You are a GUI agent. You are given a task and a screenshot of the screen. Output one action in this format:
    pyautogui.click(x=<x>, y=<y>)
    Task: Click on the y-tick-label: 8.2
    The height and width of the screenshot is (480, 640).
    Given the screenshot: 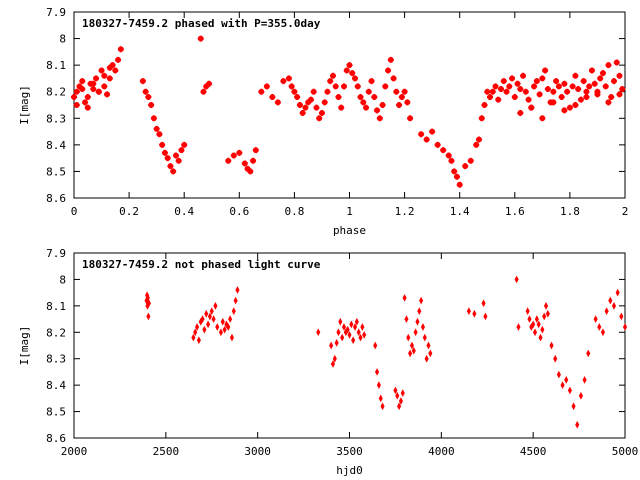 What is the action you would take?
    pyautogui.click(x=56, y=92)
    